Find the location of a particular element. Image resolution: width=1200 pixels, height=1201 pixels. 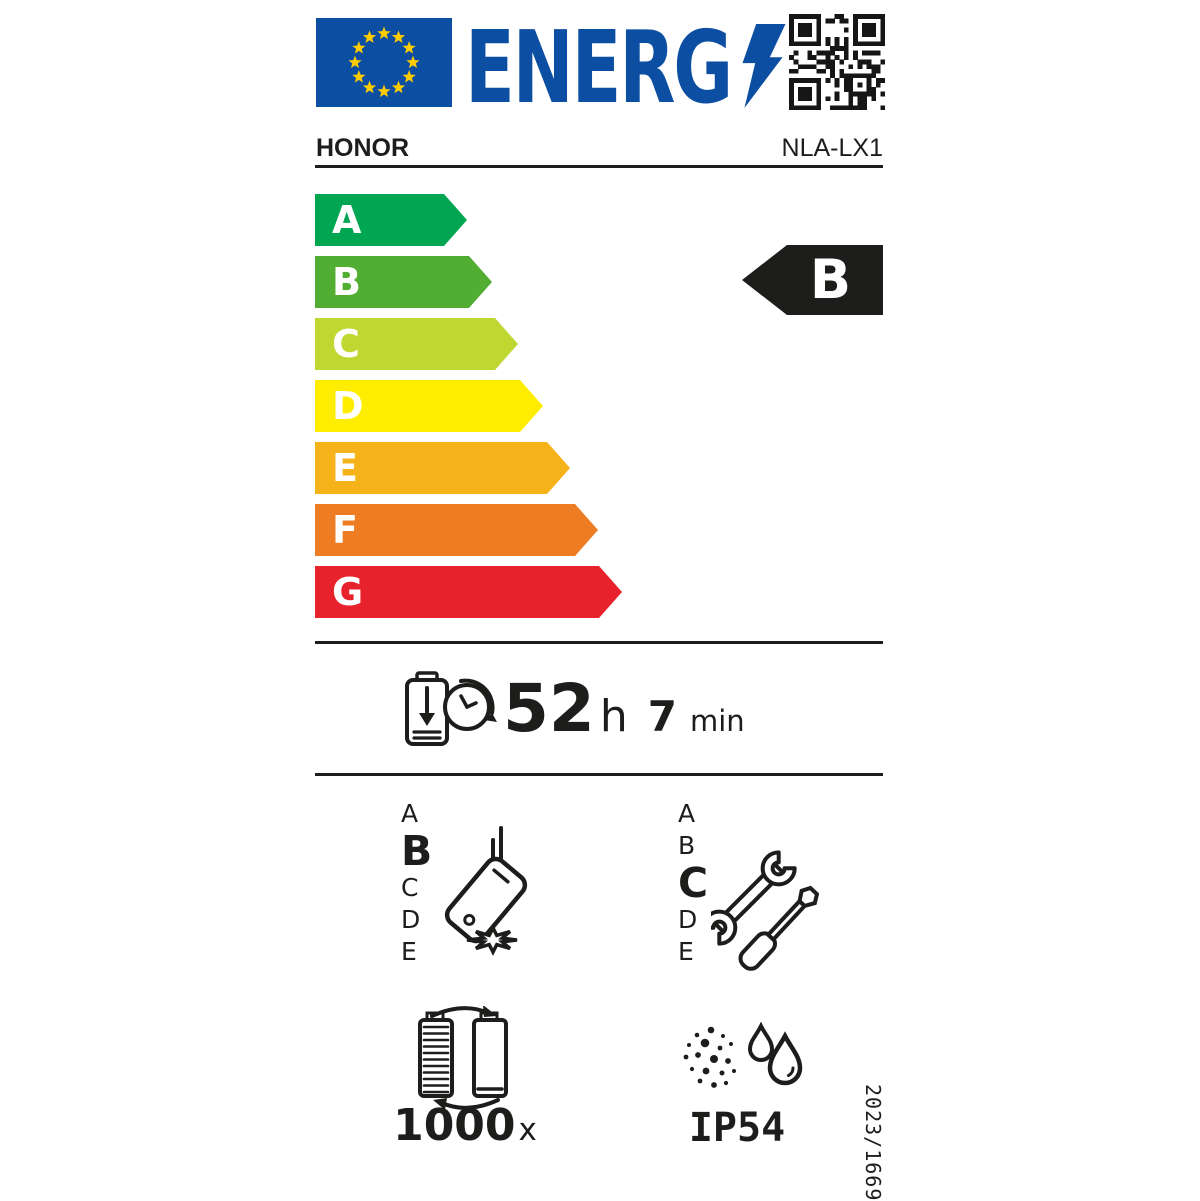

battery-discharge-clock-icon is located at coordinates (451, 708).